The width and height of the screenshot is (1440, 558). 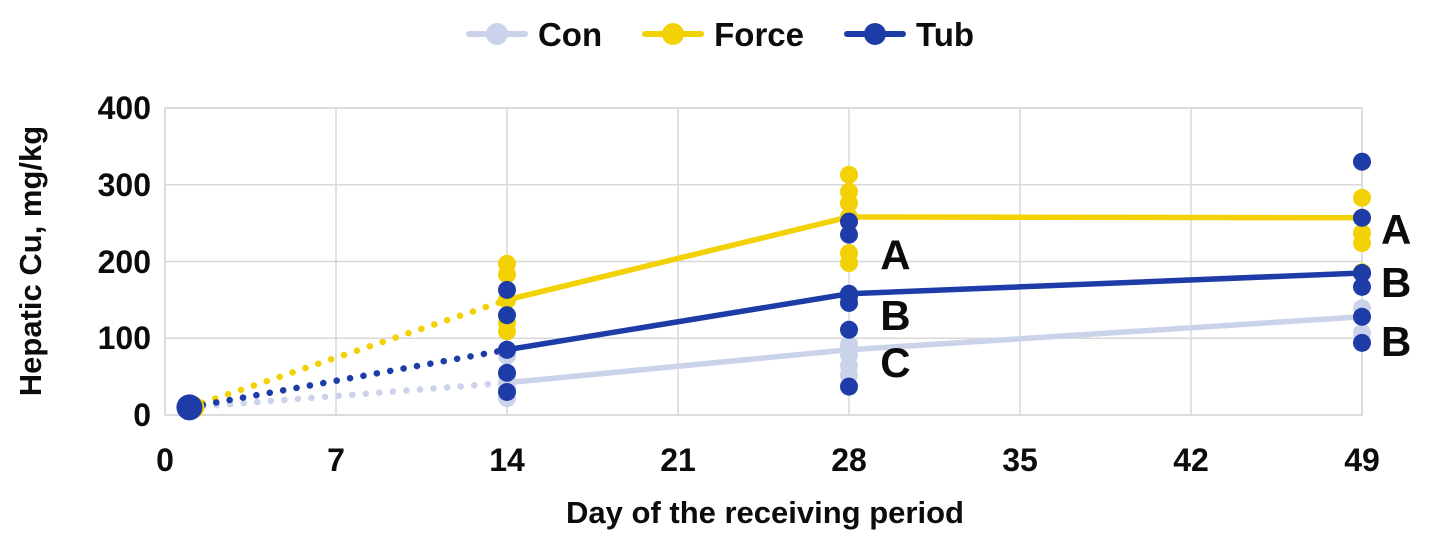 I want to click on x-tick-label: 14, so click(x=507, y=460).